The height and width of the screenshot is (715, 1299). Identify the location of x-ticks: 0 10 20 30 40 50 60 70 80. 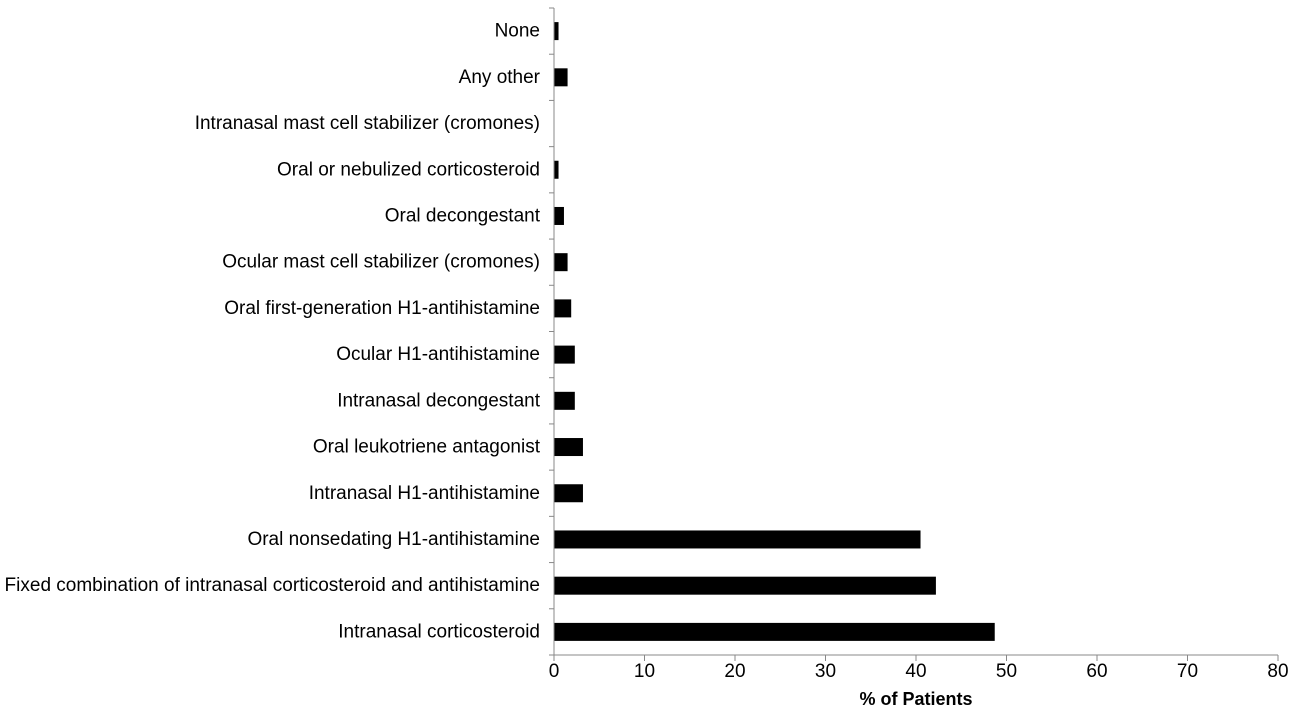
(919, 668).